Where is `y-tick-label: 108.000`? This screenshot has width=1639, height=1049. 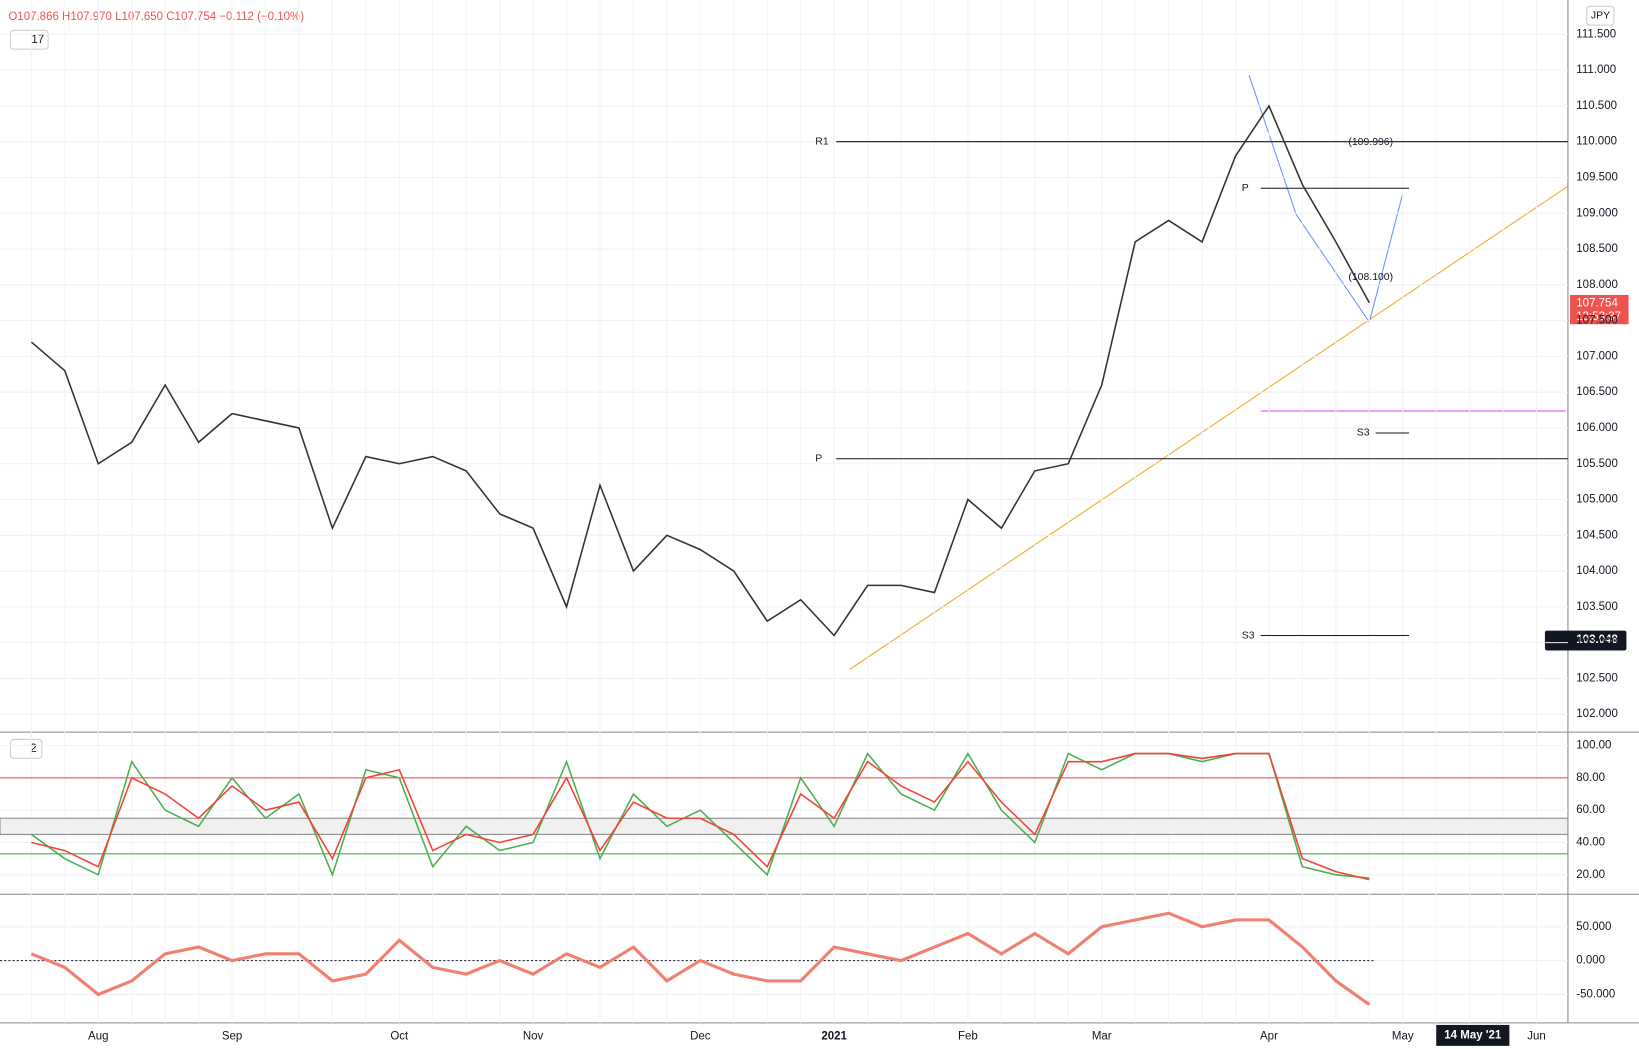 y-tick-label: 108.000 is located at coordinates (1597, 285).